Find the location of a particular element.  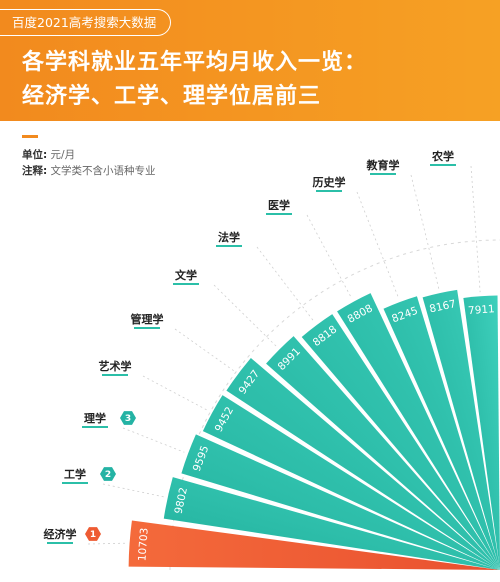

footnote: 注释: 文学类不含小语种专业 is located at coordinates (89, 170).